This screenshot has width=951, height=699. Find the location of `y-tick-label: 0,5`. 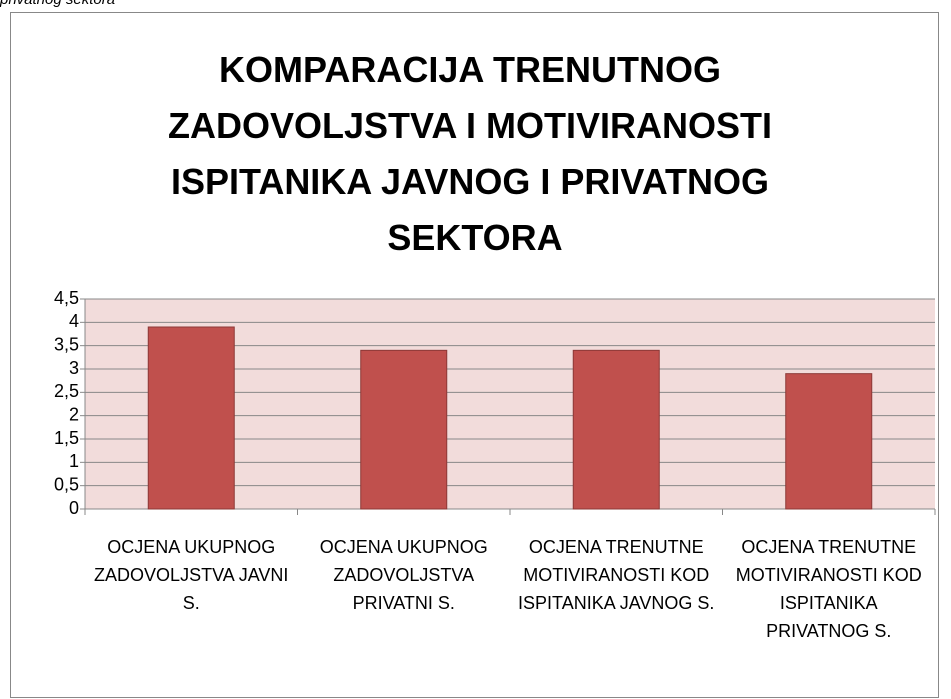

y-tick-label: 0,5 is located at coordinates (66, 484).